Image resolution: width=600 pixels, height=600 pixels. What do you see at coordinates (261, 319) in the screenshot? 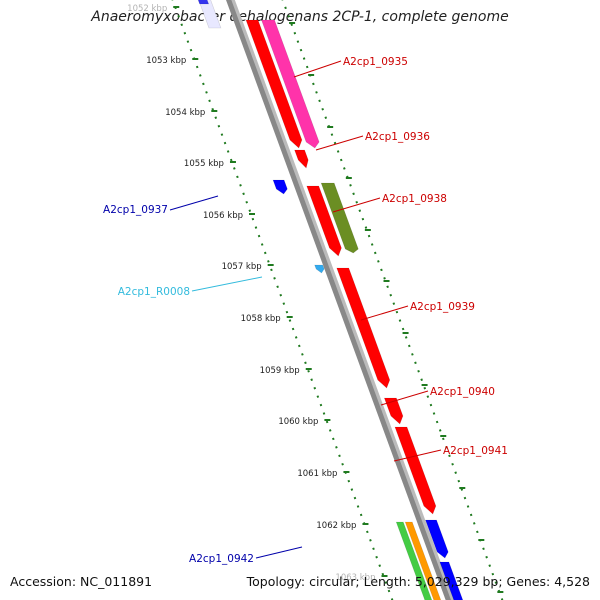
I see `tick-label: 1058 kbp` at bounding box center [261, 319].